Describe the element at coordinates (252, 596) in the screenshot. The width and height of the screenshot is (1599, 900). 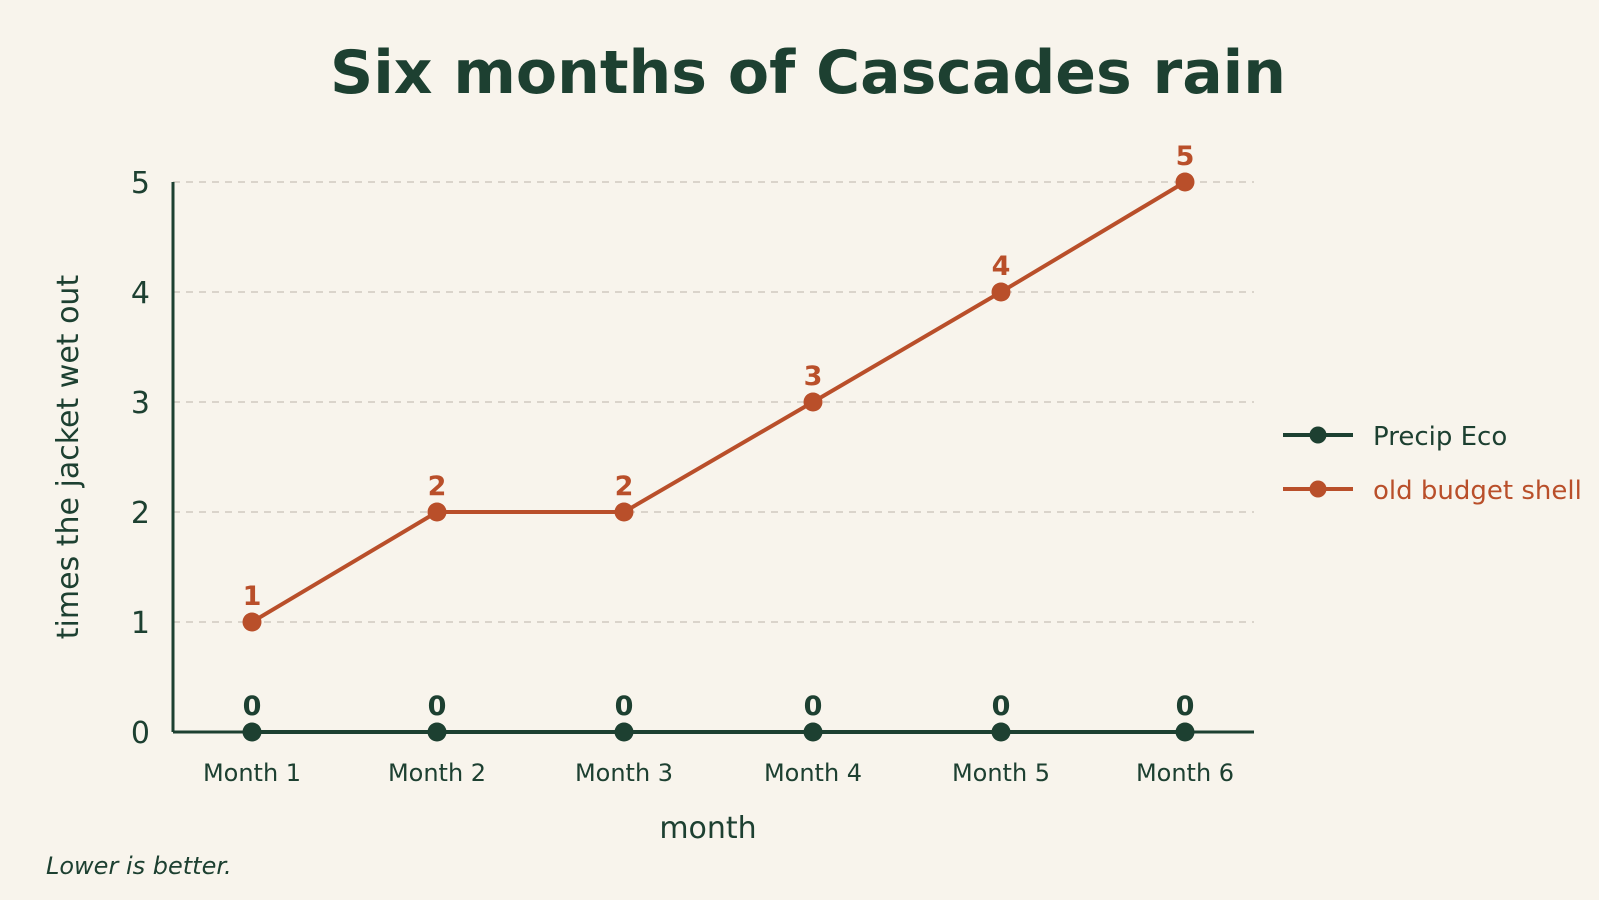
I see `data-label: 1` at that location.